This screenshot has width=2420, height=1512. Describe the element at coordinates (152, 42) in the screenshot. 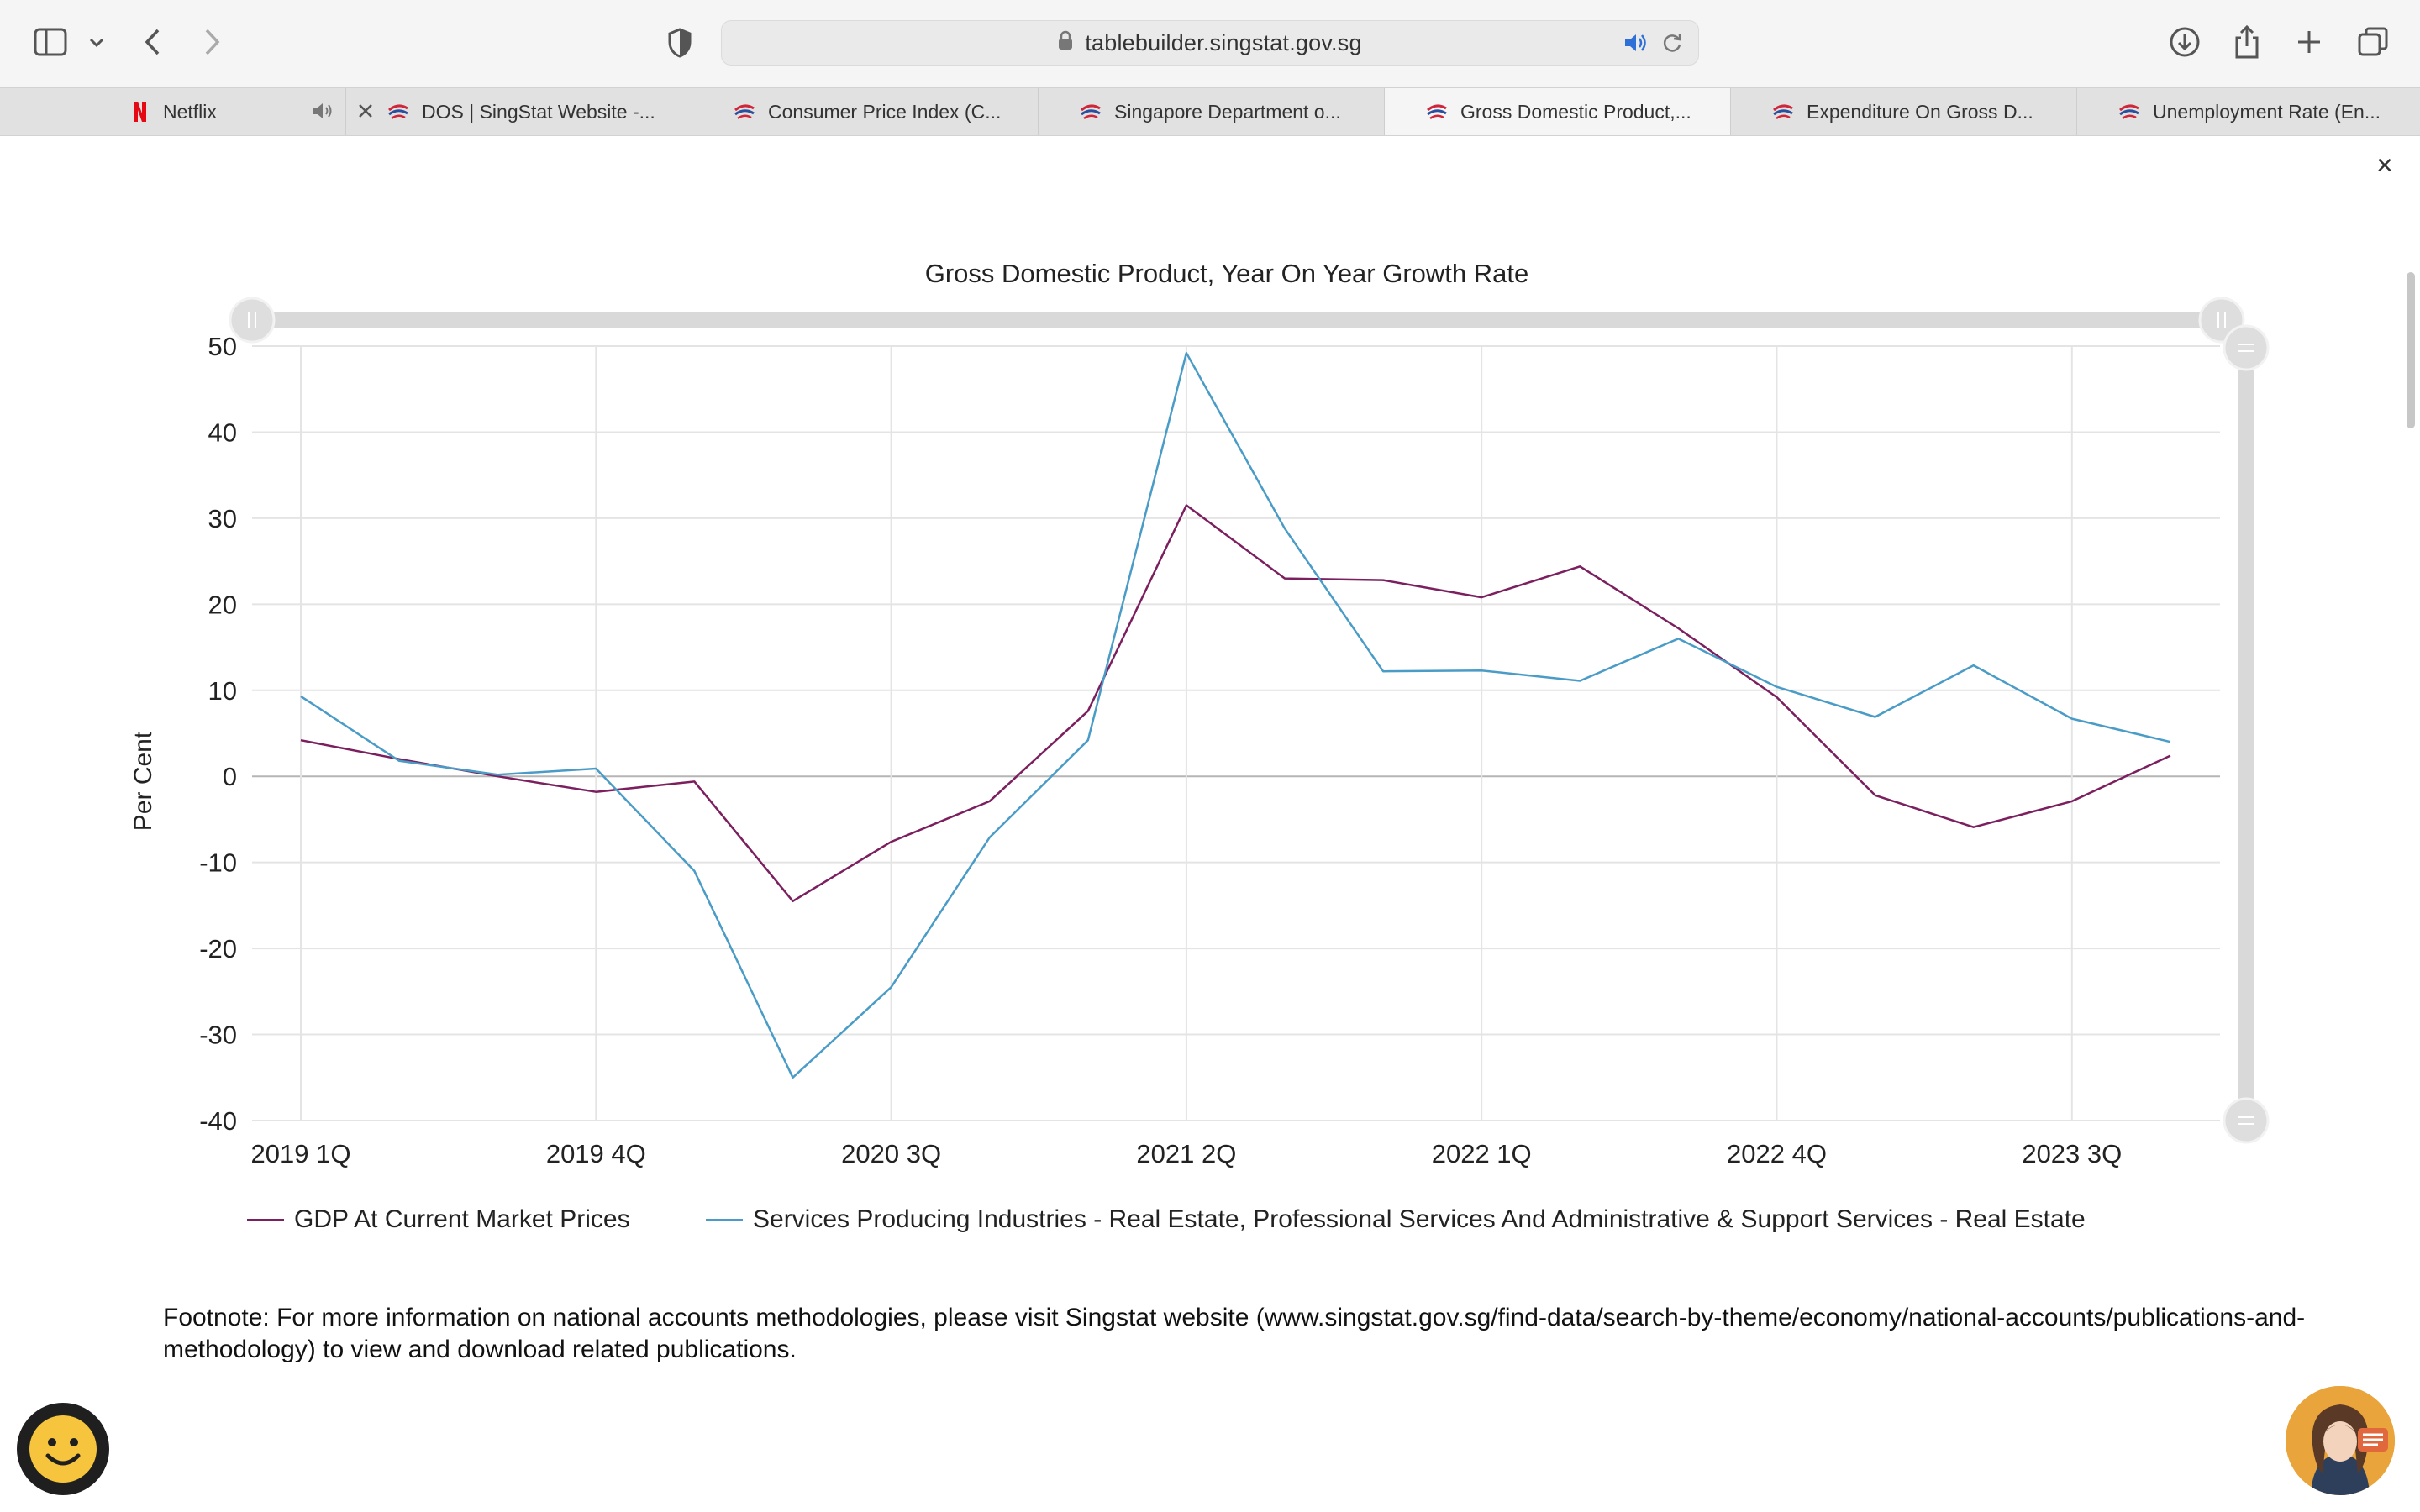

I see `back-icon` at that location.